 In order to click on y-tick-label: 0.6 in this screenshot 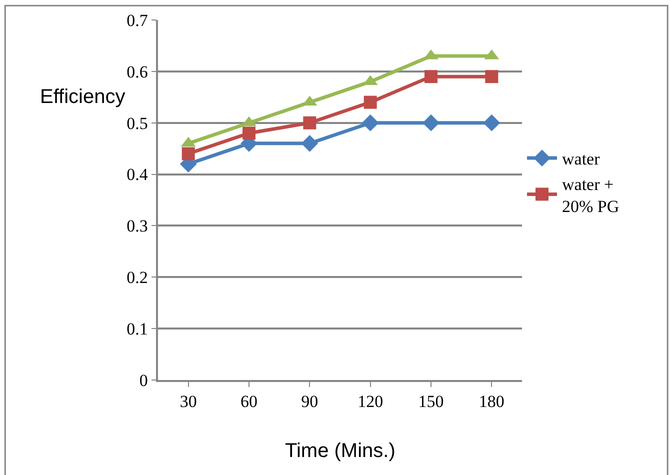, I will do `click(137, 72)`.